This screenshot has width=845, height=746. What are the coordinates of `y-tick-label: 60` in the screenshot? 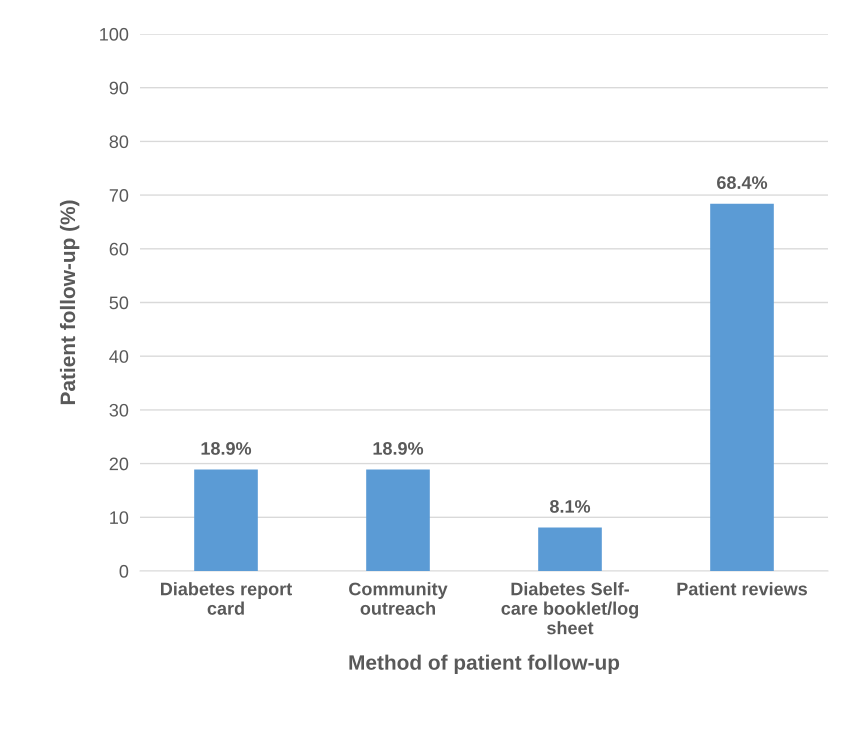 It's located at (119, 249).